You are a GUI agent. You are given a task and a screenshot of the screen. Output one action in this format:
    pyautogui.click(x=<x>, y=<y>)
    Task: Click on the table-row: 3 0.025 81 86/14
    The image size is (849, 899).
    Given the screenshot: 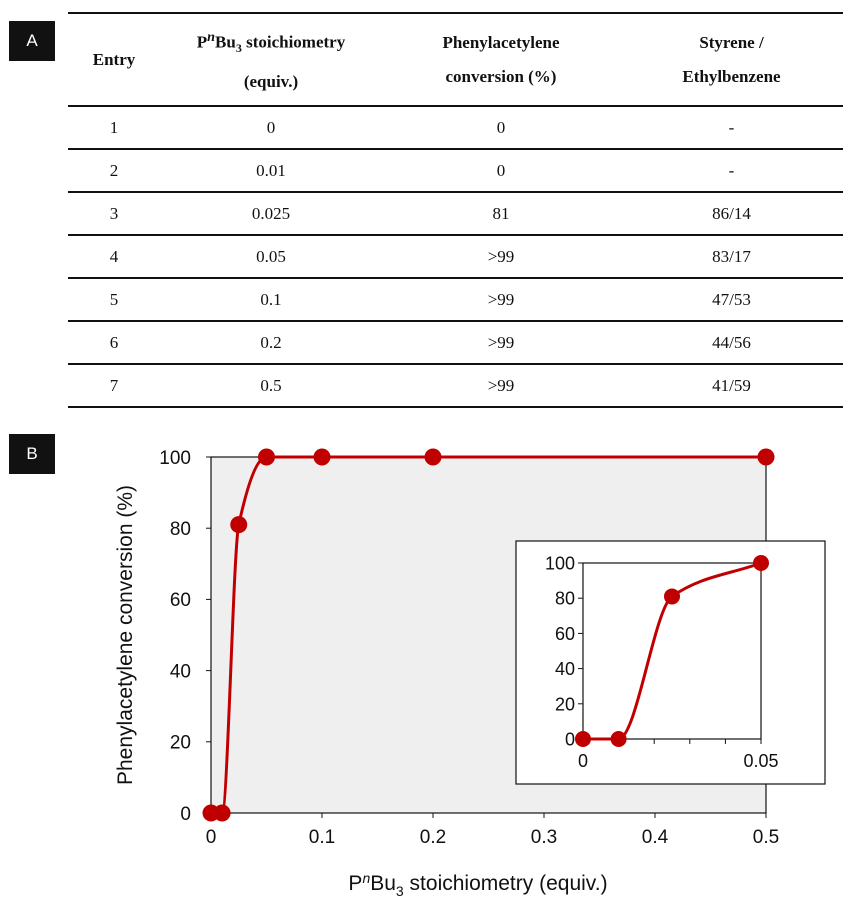 What is the action you would take?
    pyautogui.click(x=455, y=213)
    